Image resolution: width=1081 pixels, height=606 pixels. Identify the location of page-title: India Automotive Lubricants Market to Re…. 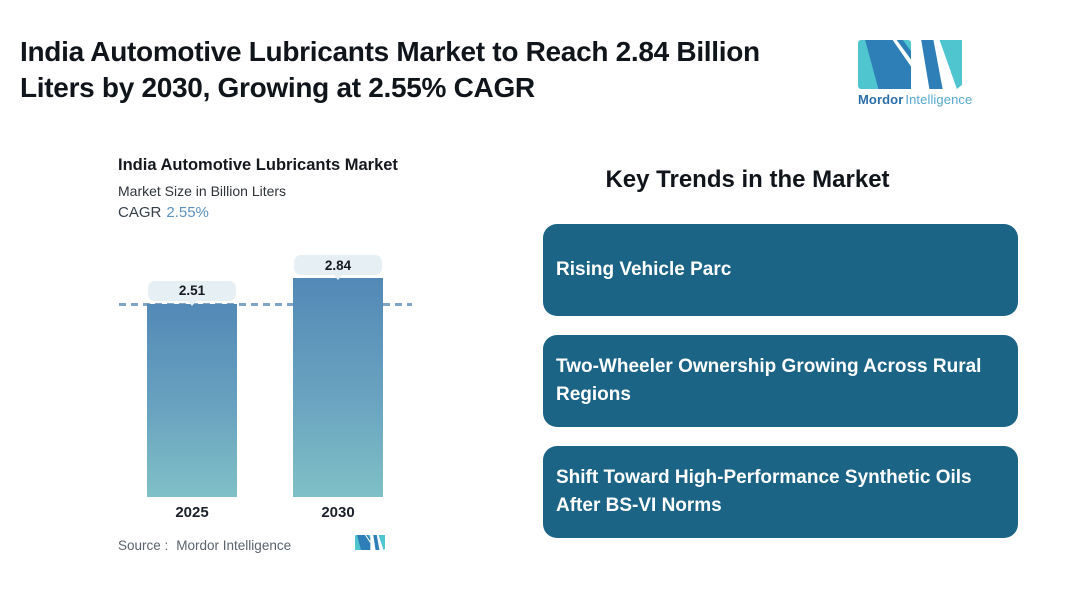
(390, 70).